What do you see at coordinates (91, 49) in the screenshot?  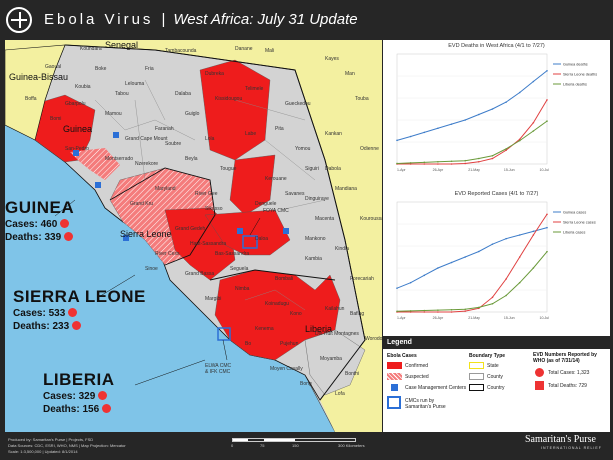 I see `place-label: Koundara` at bounding box center [91, 49].